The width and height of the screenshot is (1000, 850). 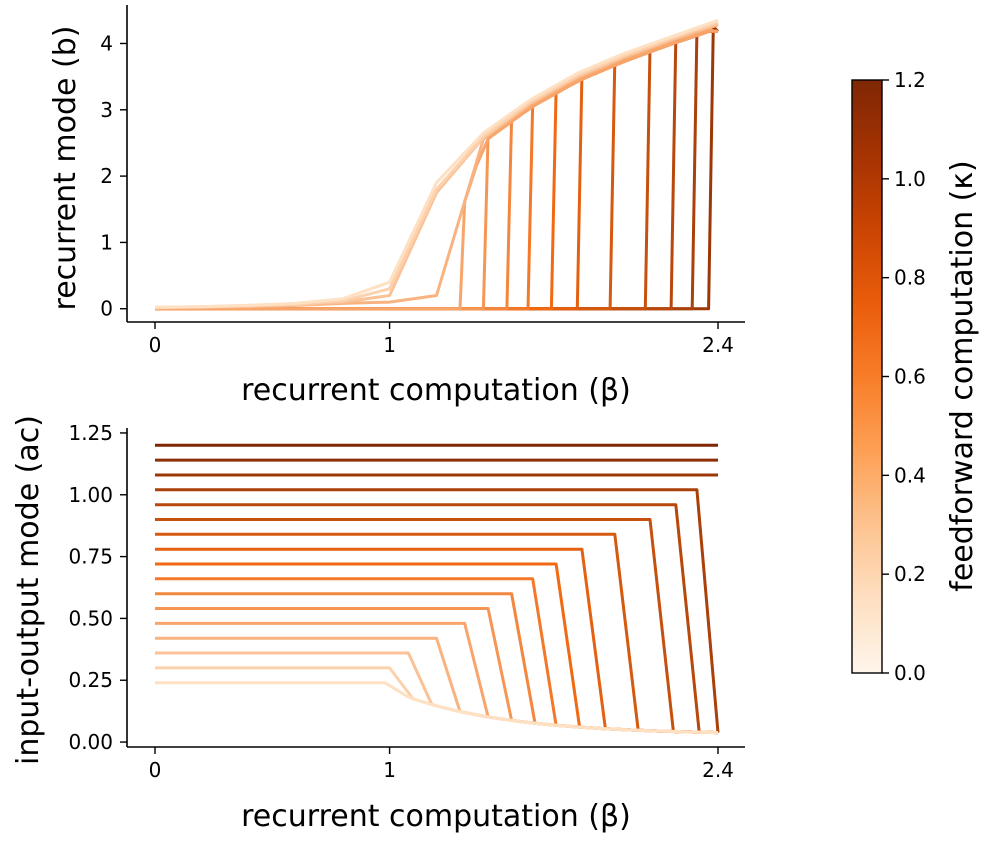 What do you see at coordinates (910, 475) in the screenshot?
I see `colorbar-tick-label: 0.4` at bounding box center [910, 475].